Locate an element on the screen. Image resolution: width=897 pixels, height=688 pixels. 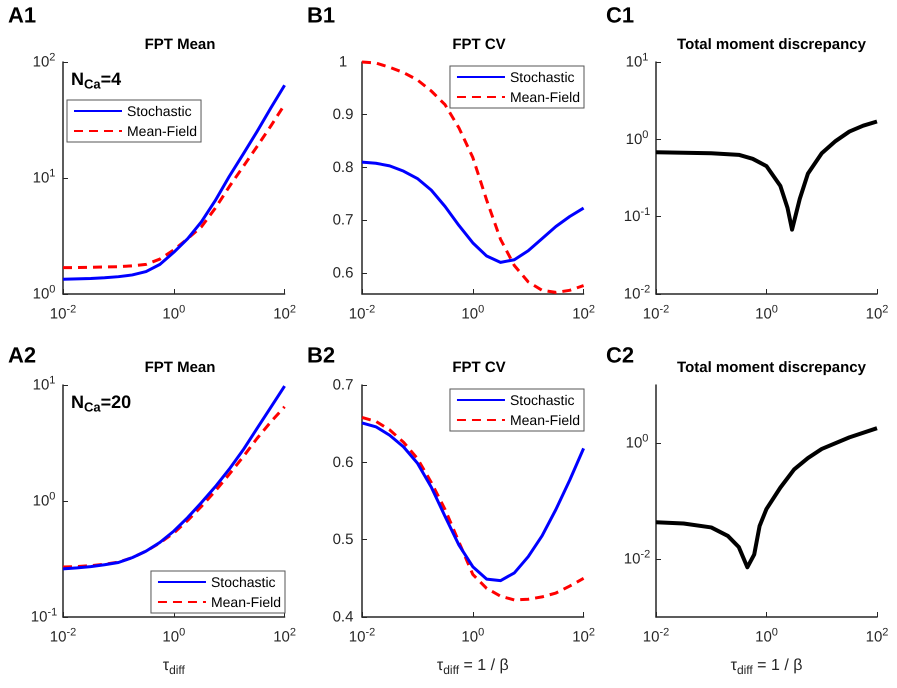
y-tick-label: 1 is located at coordinates (343, 62).